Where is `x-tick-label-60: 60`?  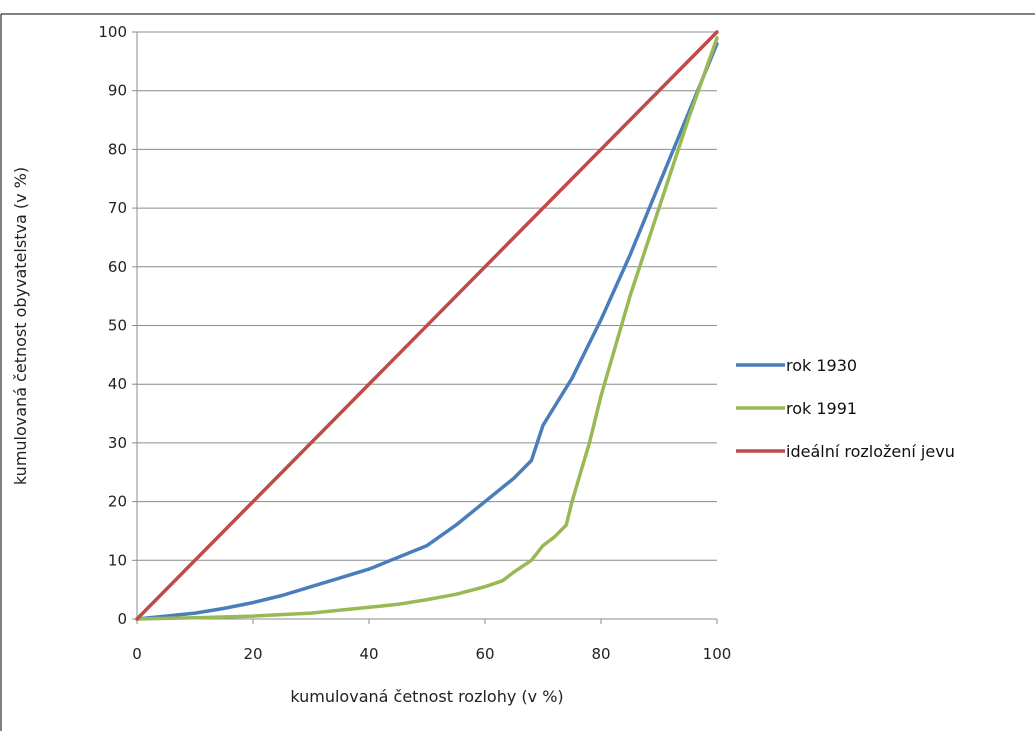 x-tick-label-60: 60 is located at coordinates (484, 654).